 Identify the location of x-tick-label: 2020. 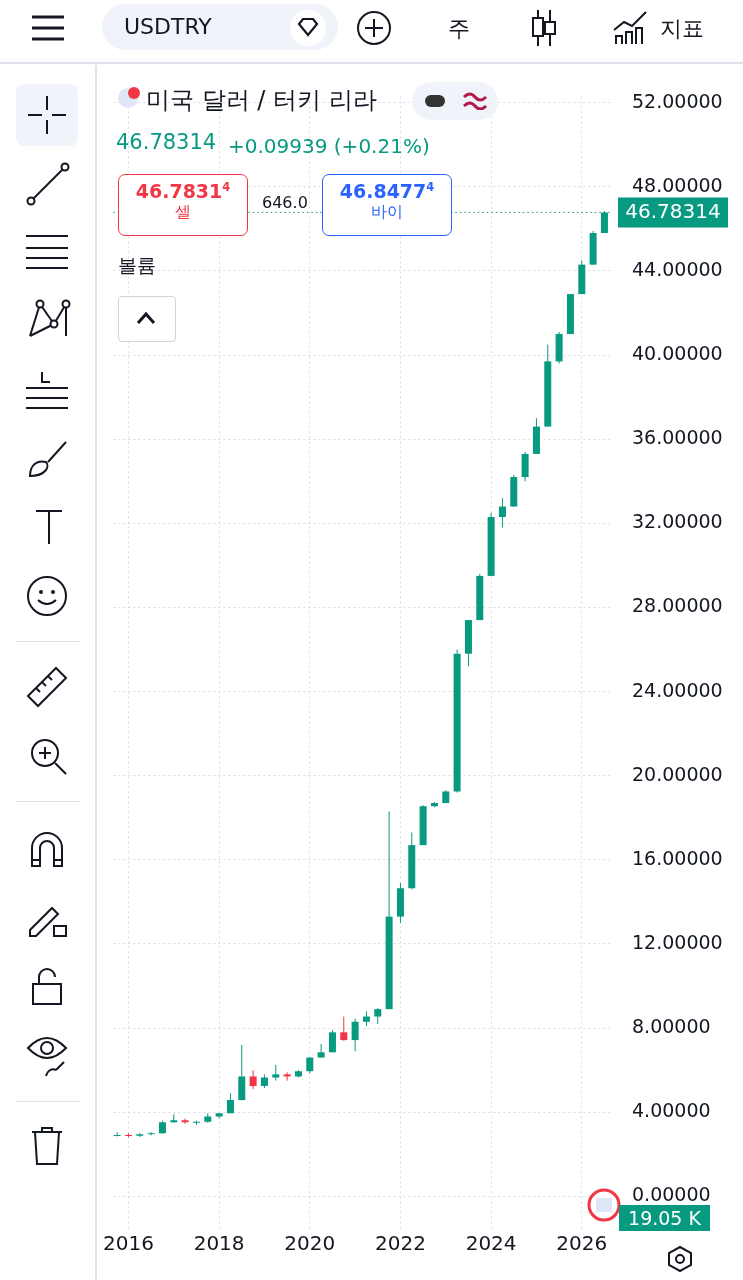
(310, 1243).